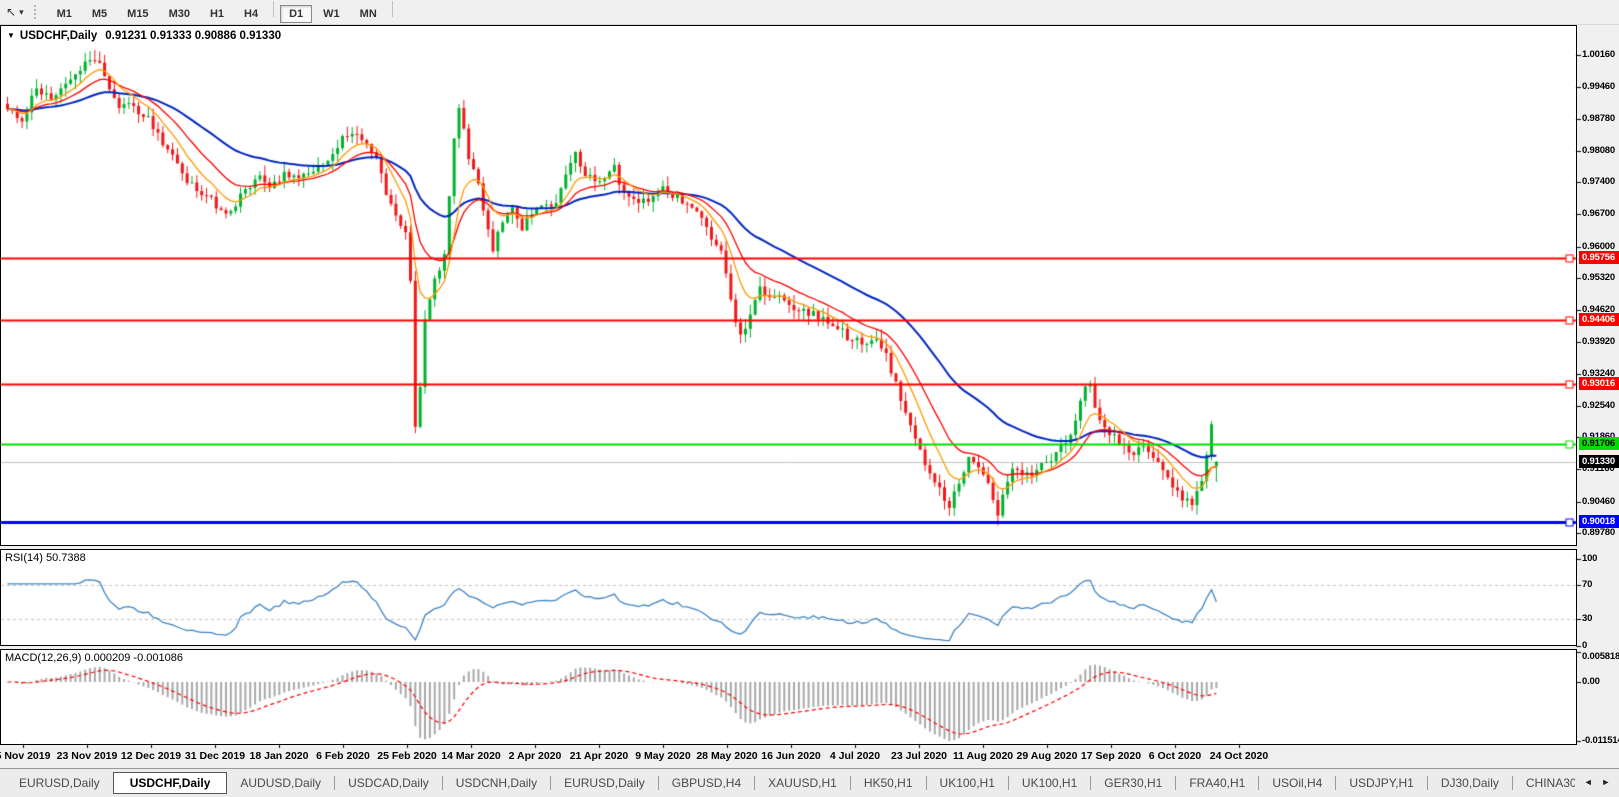  Describe the element at coordinates (281, 783) in the screenshot. I see `chart-tab-AUDUSD-Daily: AUDUSD,Daily` at that location.